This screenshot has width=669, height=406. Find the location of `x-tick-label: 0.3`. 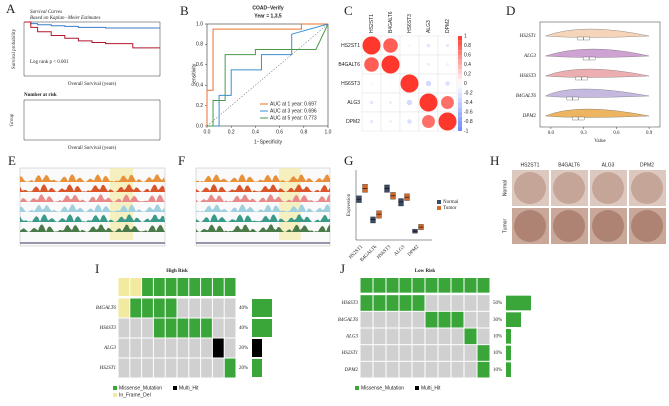

x-tick-label: 0.3 is located at coordinates (584, 133).